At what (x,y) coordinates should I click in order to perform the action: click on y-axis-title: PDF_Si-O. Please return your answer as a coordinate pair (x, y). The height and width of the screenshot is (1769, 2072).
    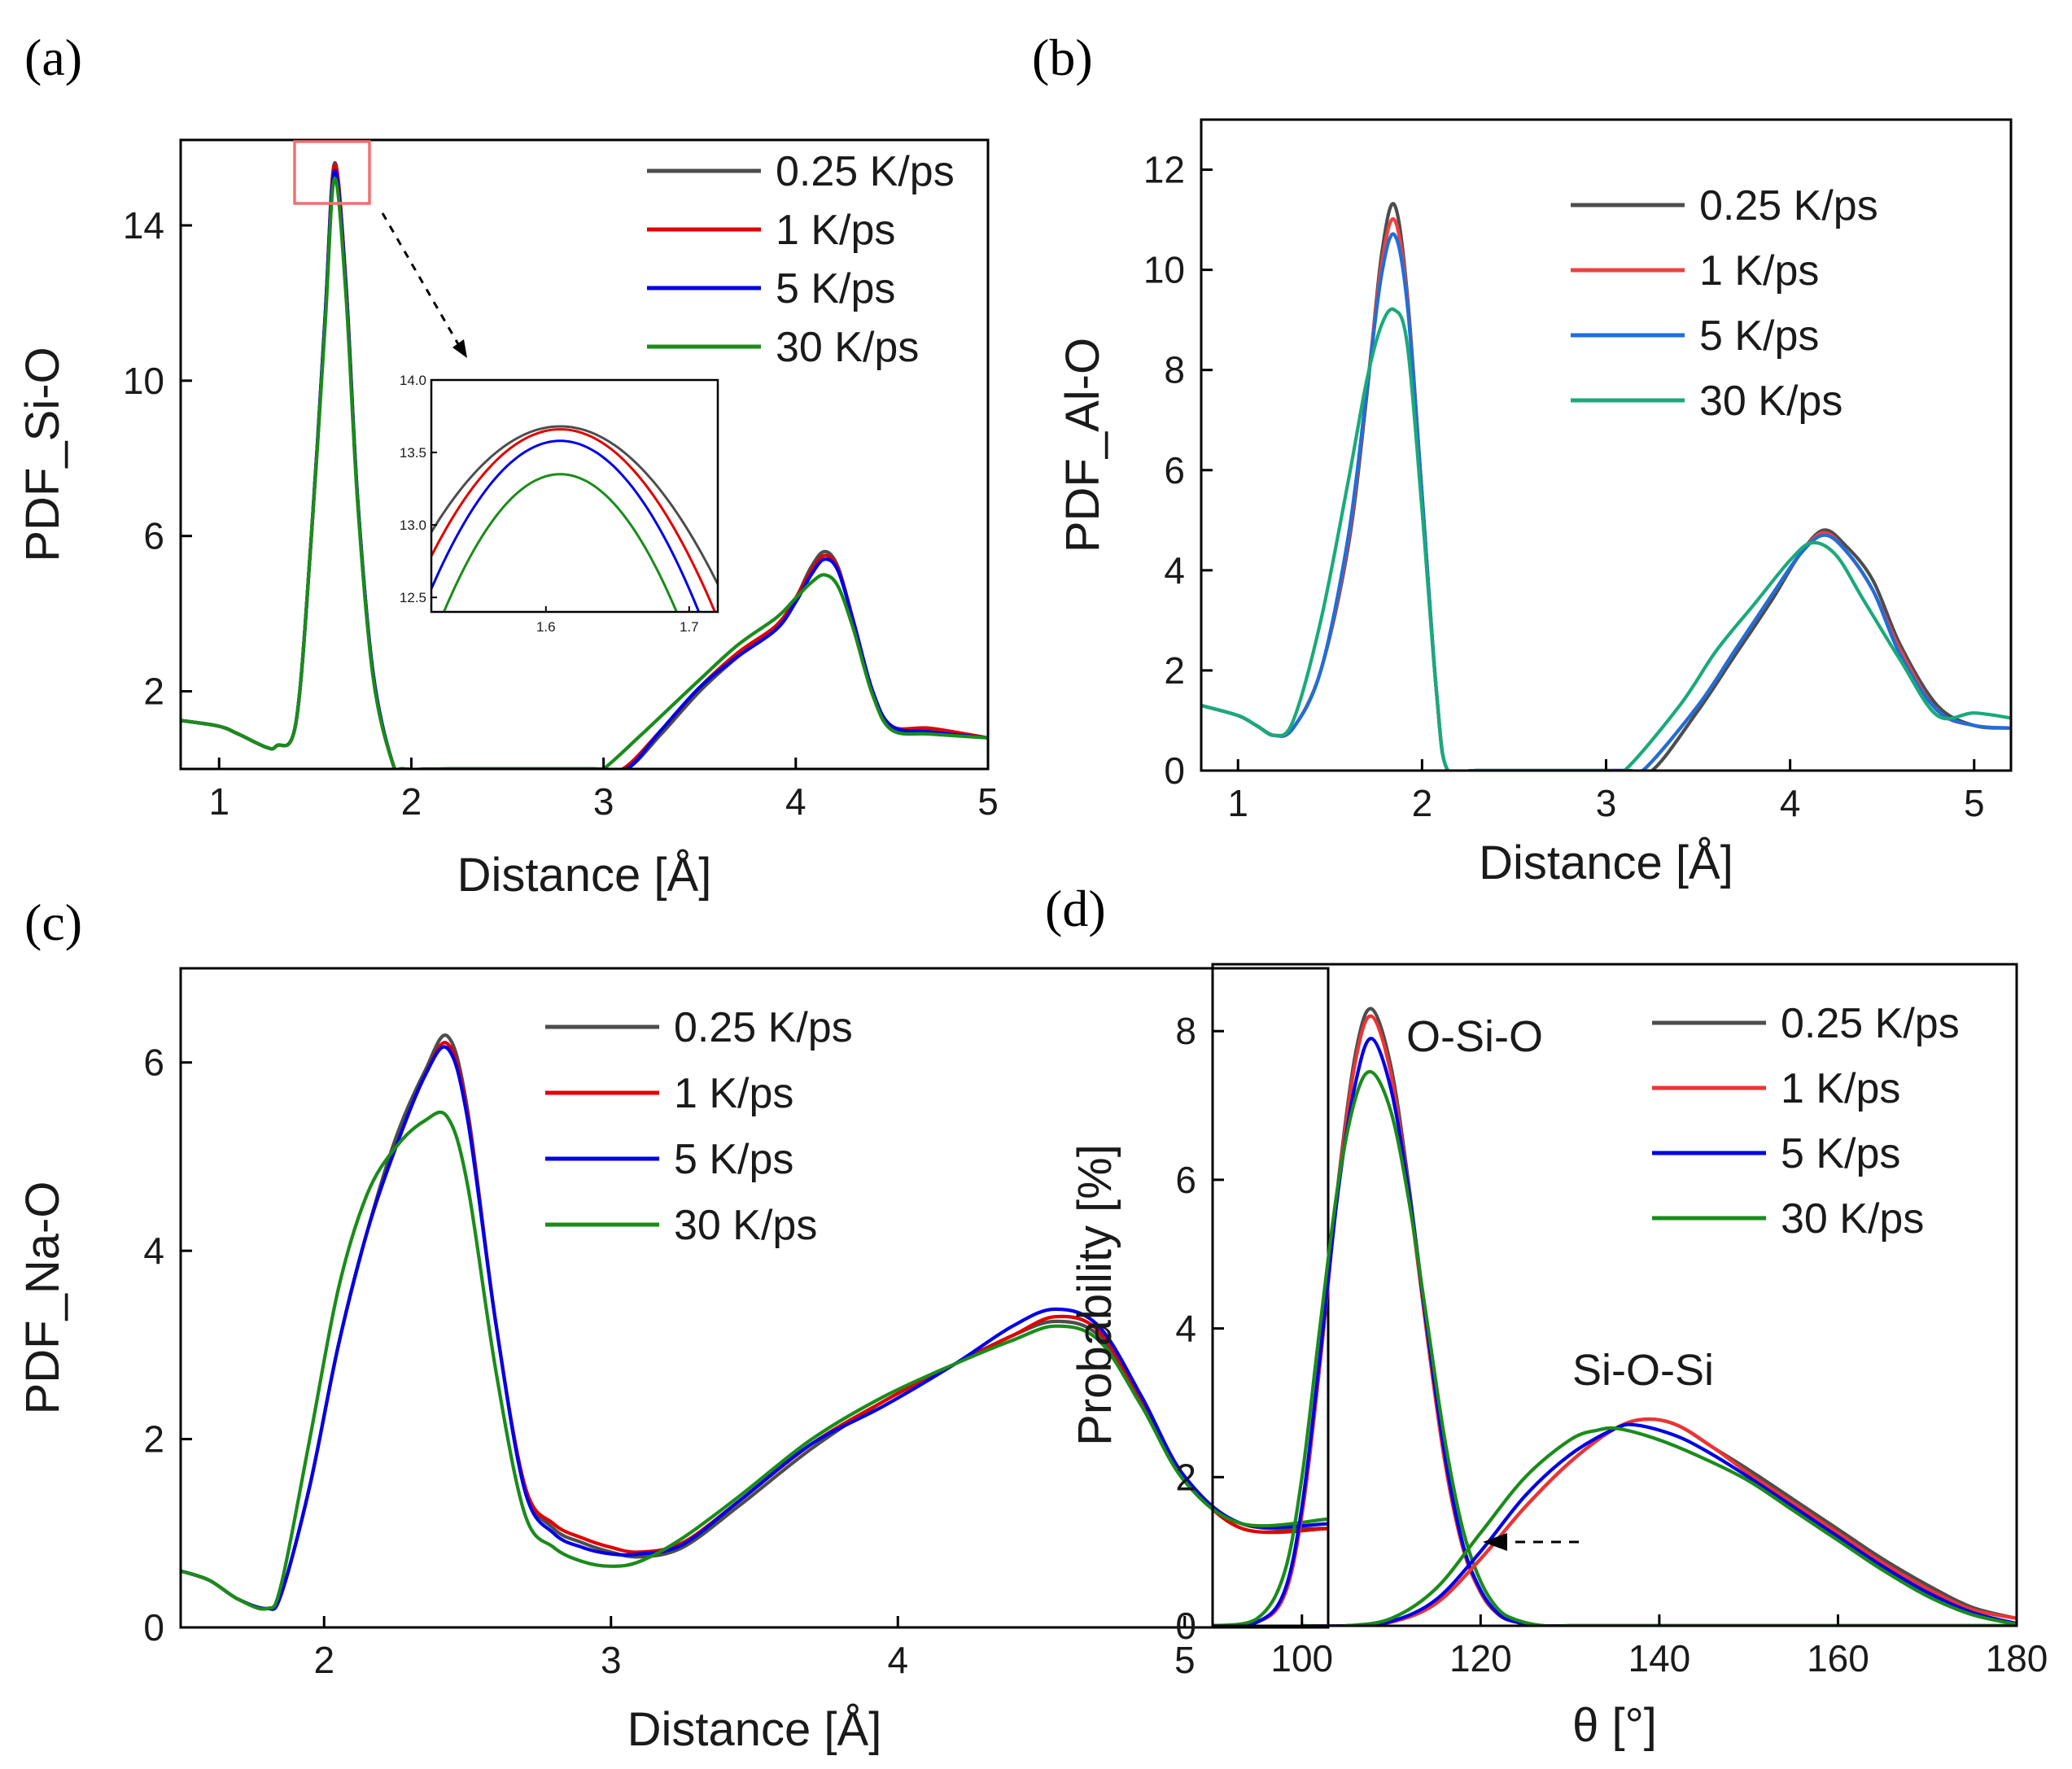
    Looking at the image, I should click on (42, 454).